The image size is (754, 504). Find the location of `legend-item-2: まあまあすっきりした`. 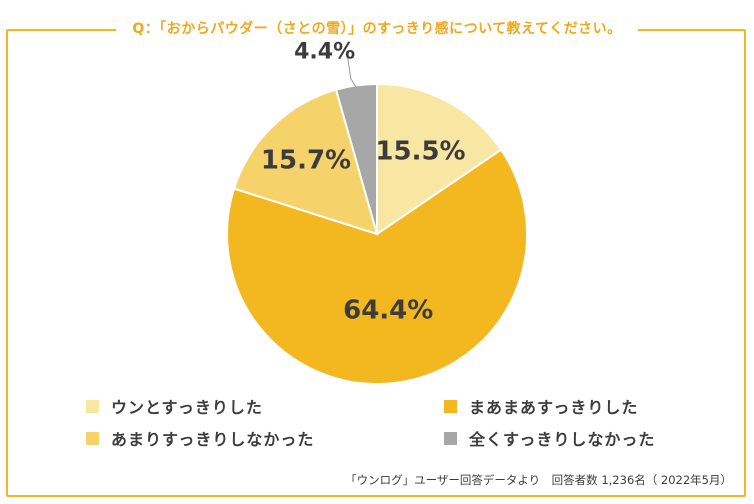

legend-item-2: まあまあすっきりした is located at coordinates (541, 406).